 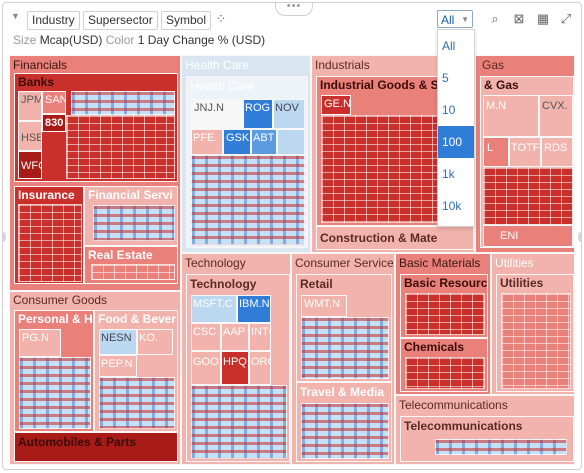 What do you see at coordinates (206, 337) in the screenshot?
I see `tile-csc: CSC` at bounding box center [206, 337].